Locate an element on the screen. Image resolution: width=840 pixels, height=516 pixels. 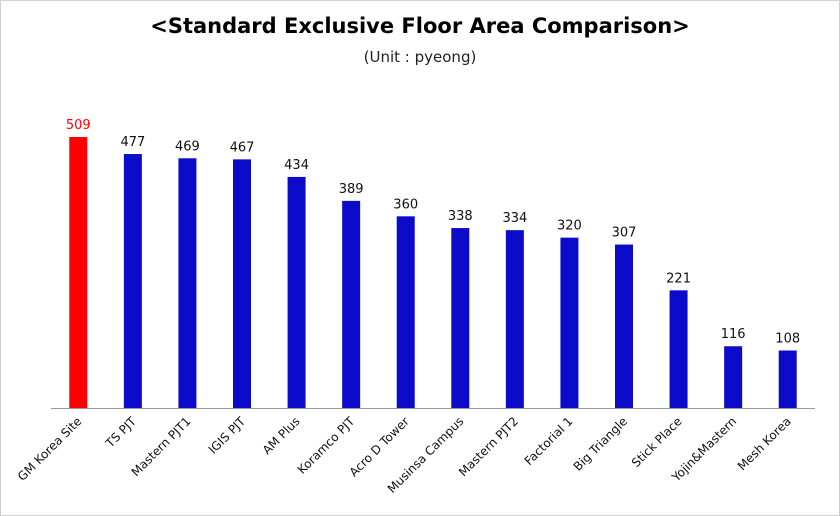
category-label-3: IGIS PJT is located at coordinates (227, 435).